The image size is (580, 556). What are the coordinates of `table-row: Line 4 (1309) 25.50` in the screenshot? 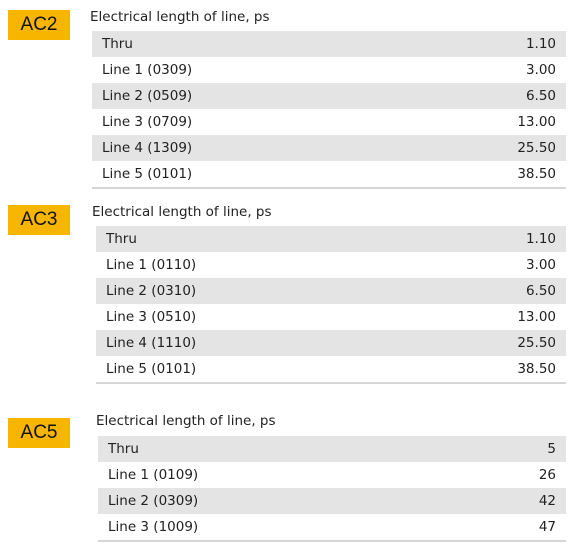 It's located at (329, 148).